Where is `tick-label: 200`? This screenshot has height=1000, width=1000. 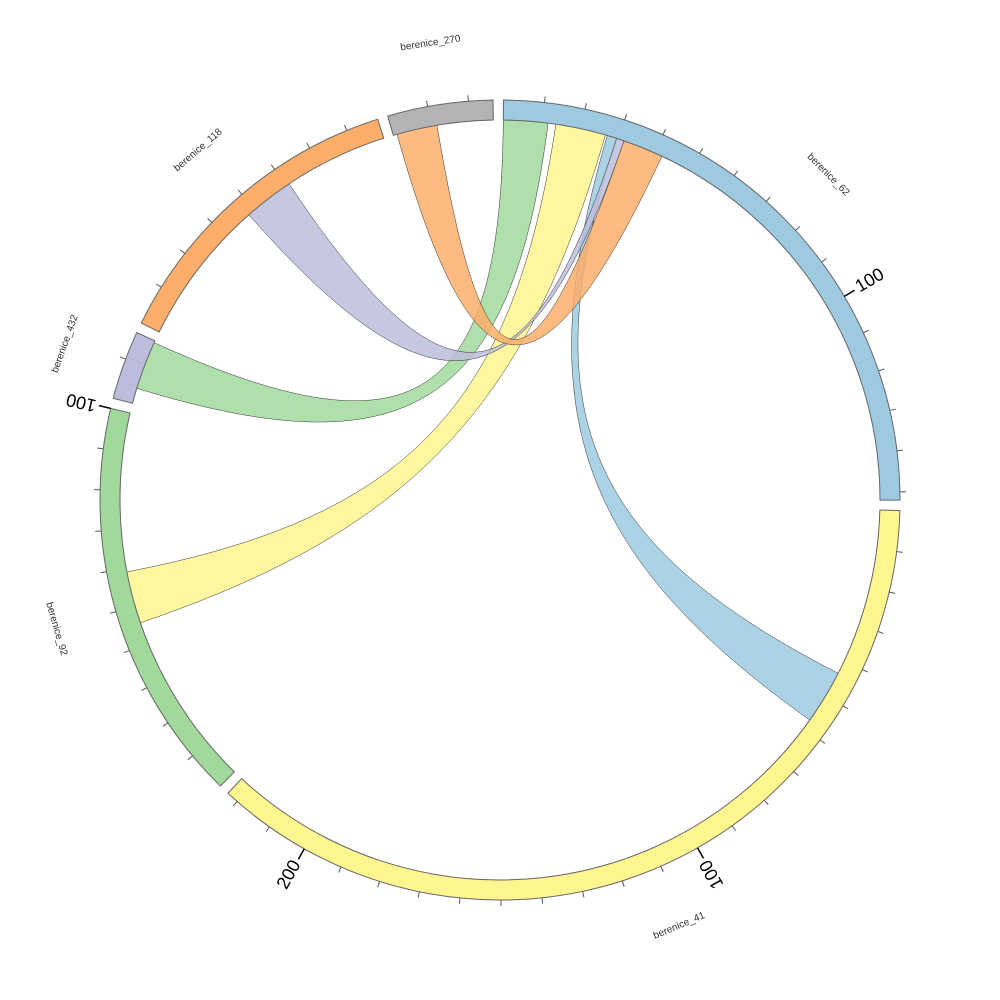 tick-label: 200 is located at coordinates (288, 874).